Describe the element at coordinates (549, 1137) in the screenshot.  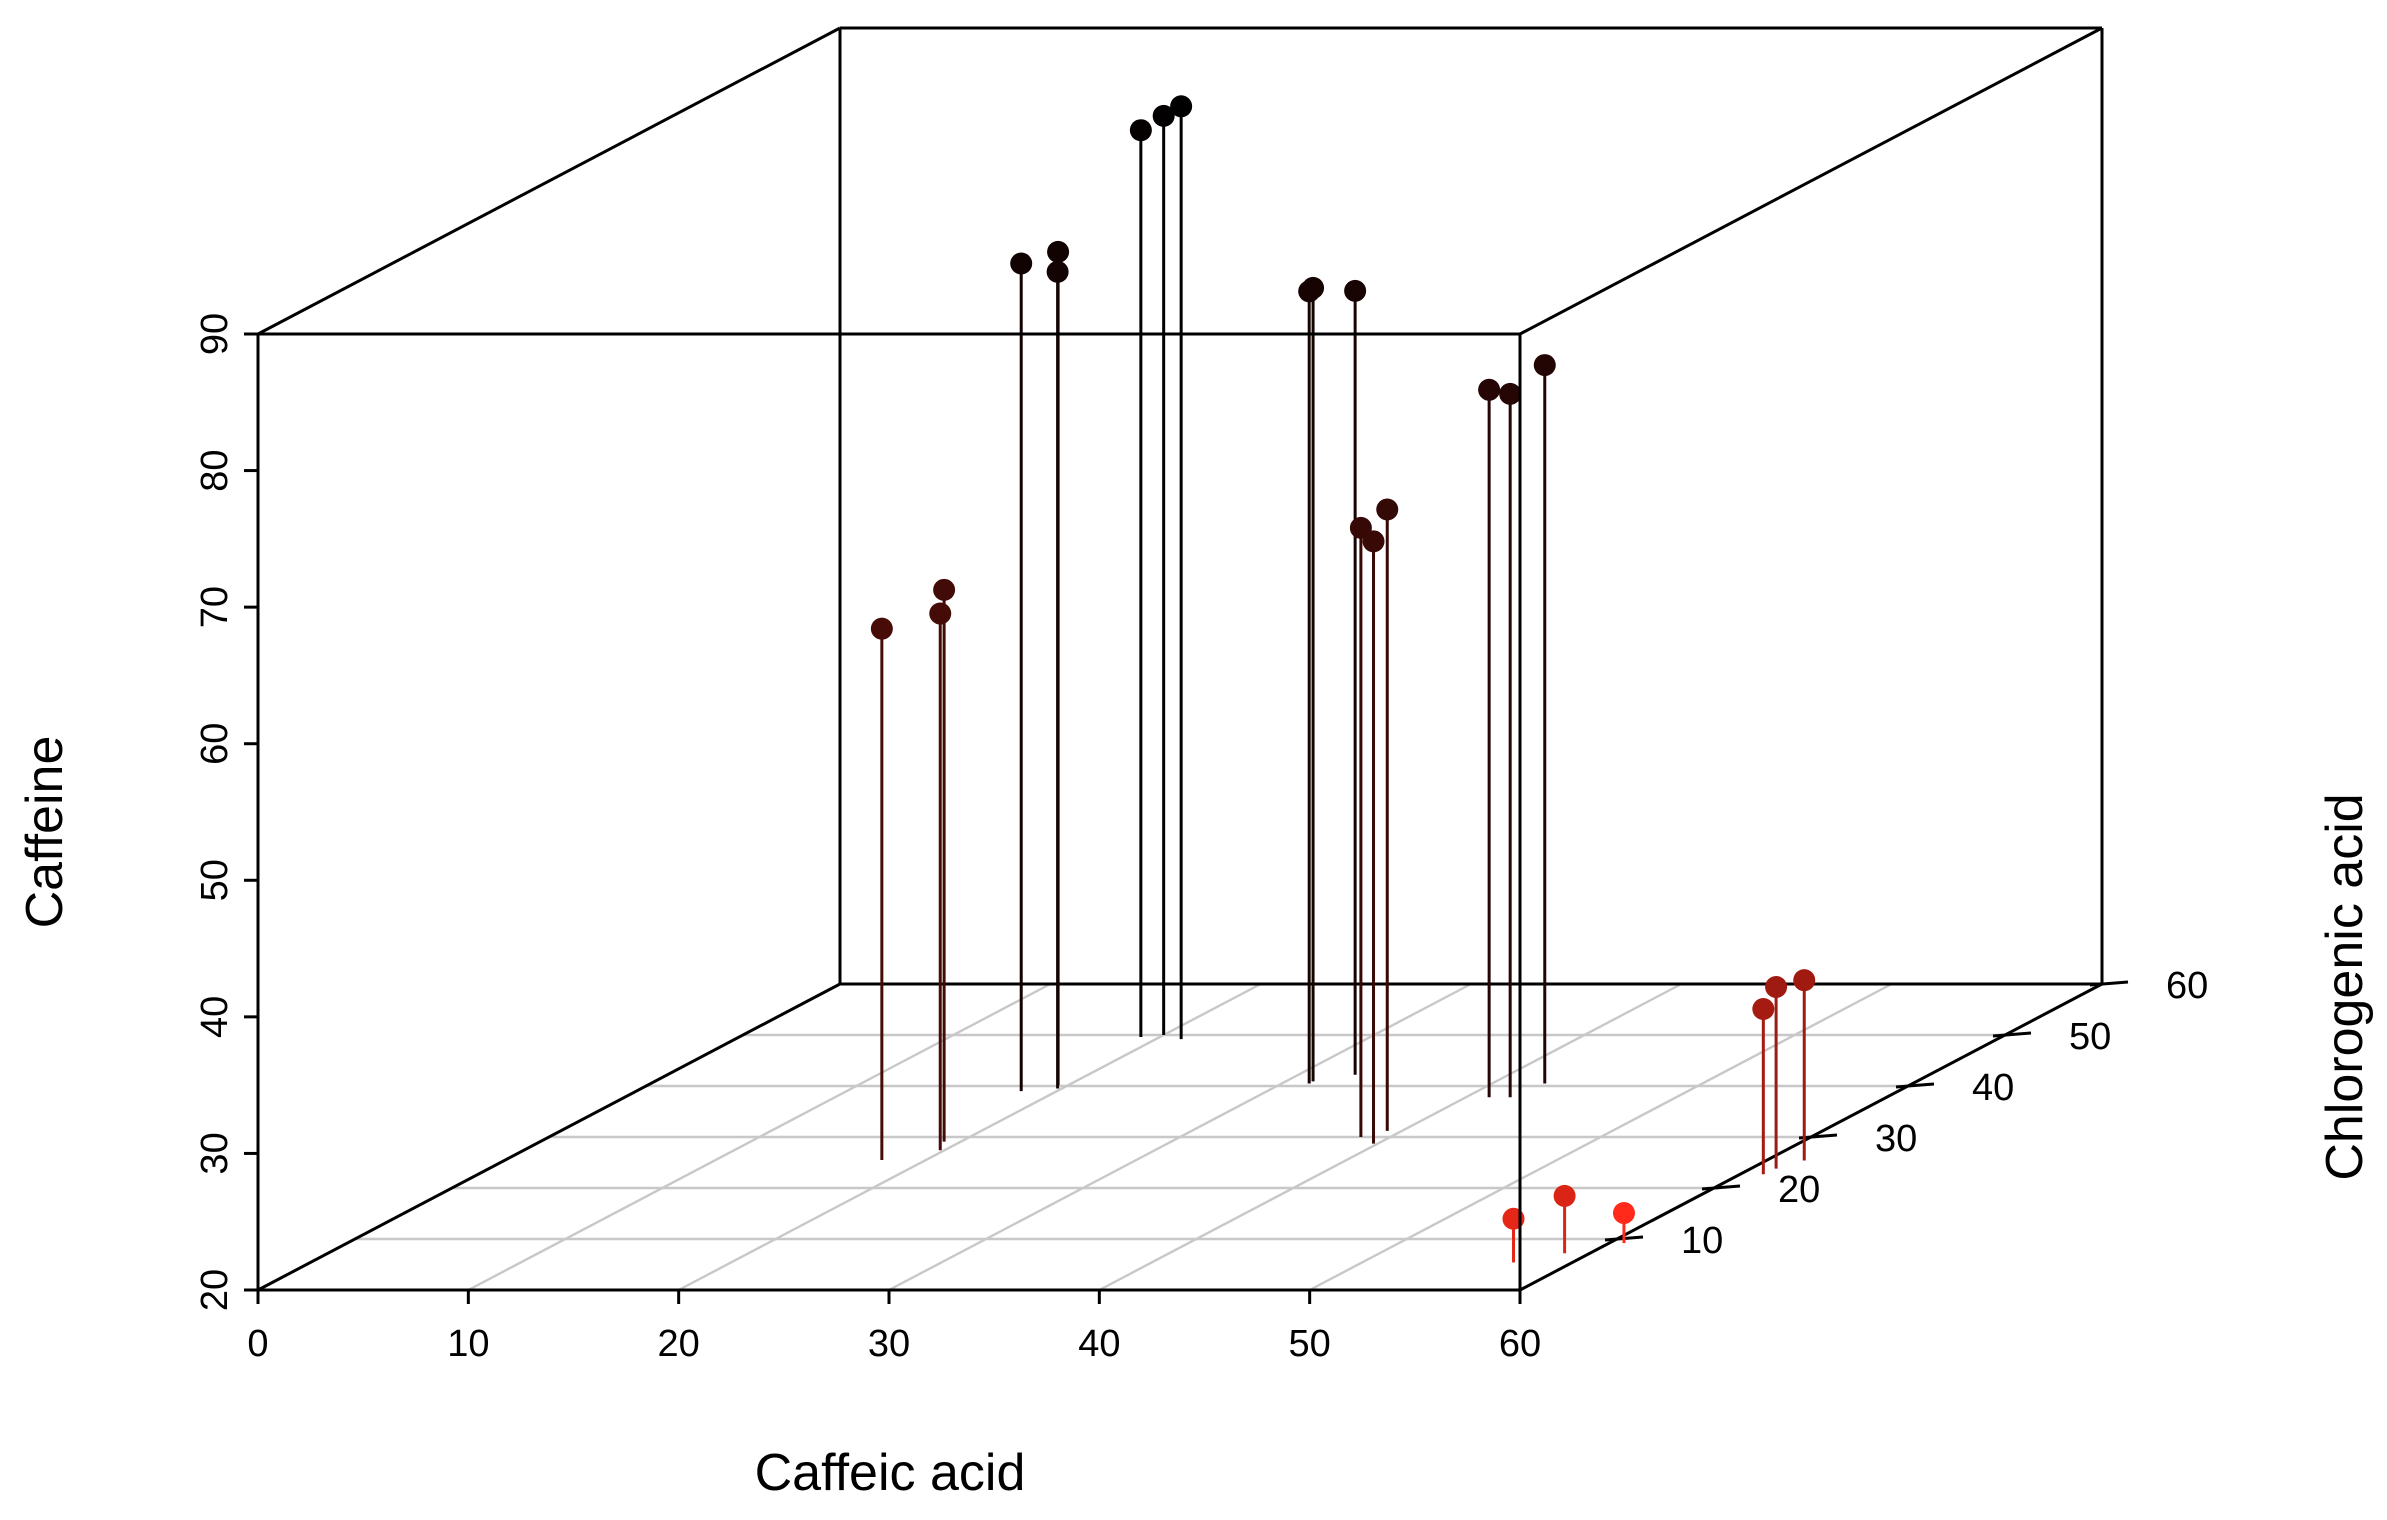
I see `floor-left-edge` at that location.